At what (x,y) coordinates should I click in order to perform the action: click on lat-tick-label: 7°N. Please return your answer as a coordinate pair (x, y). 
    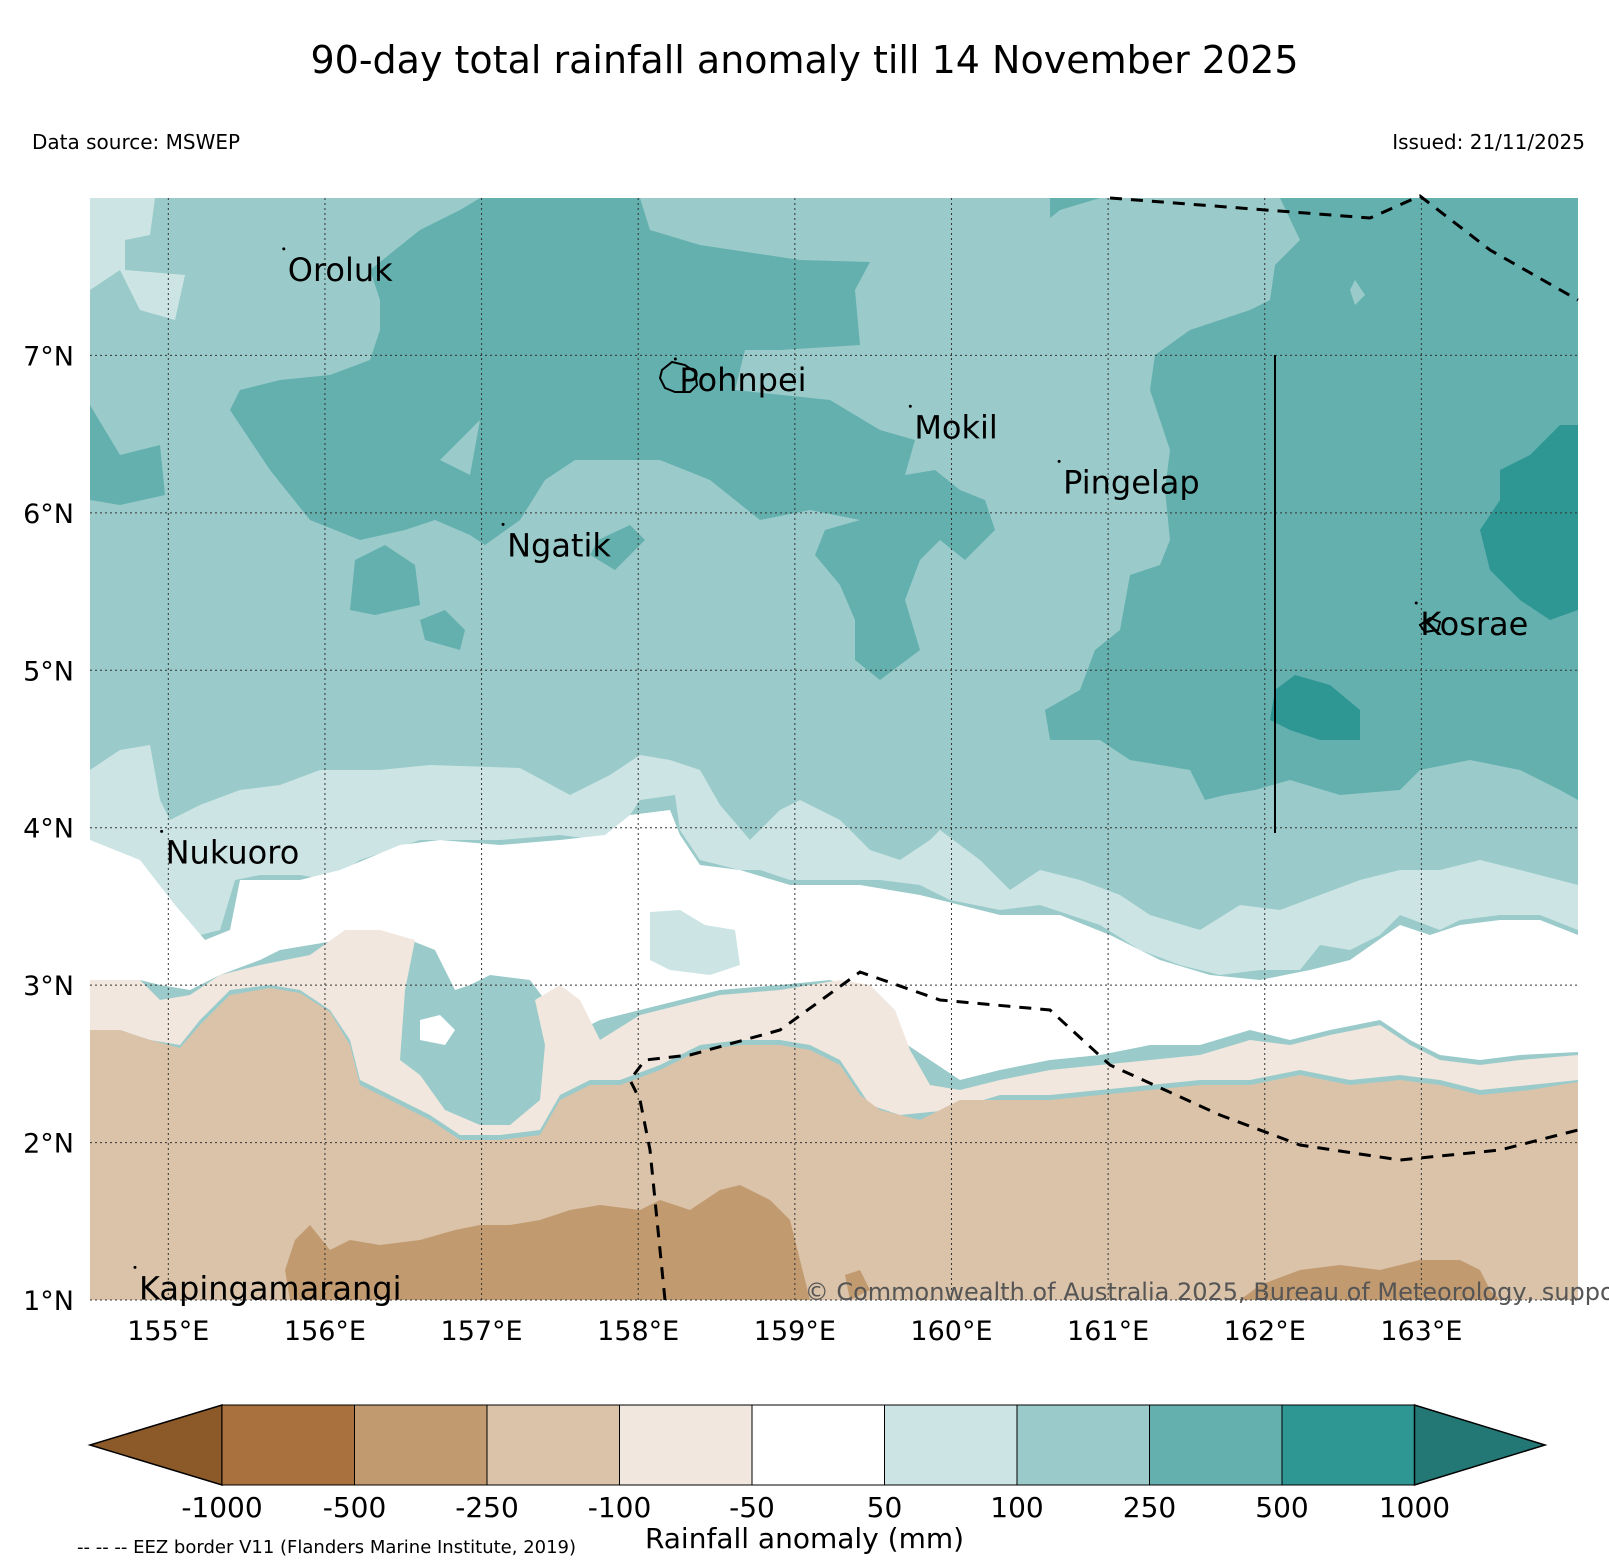
    Looking at the image, I should click on (48, 356).